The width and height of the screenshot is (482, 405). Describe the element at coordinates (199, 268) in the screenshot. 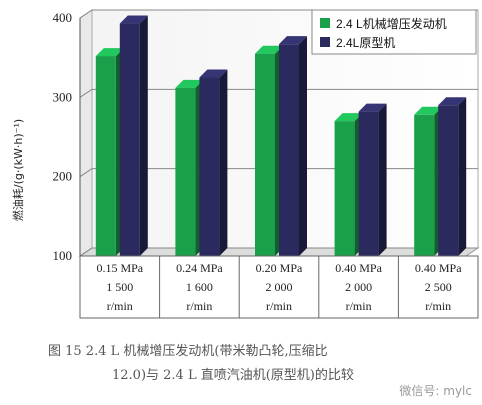

I see `x-category-label: 0.24 MPa` at that location.